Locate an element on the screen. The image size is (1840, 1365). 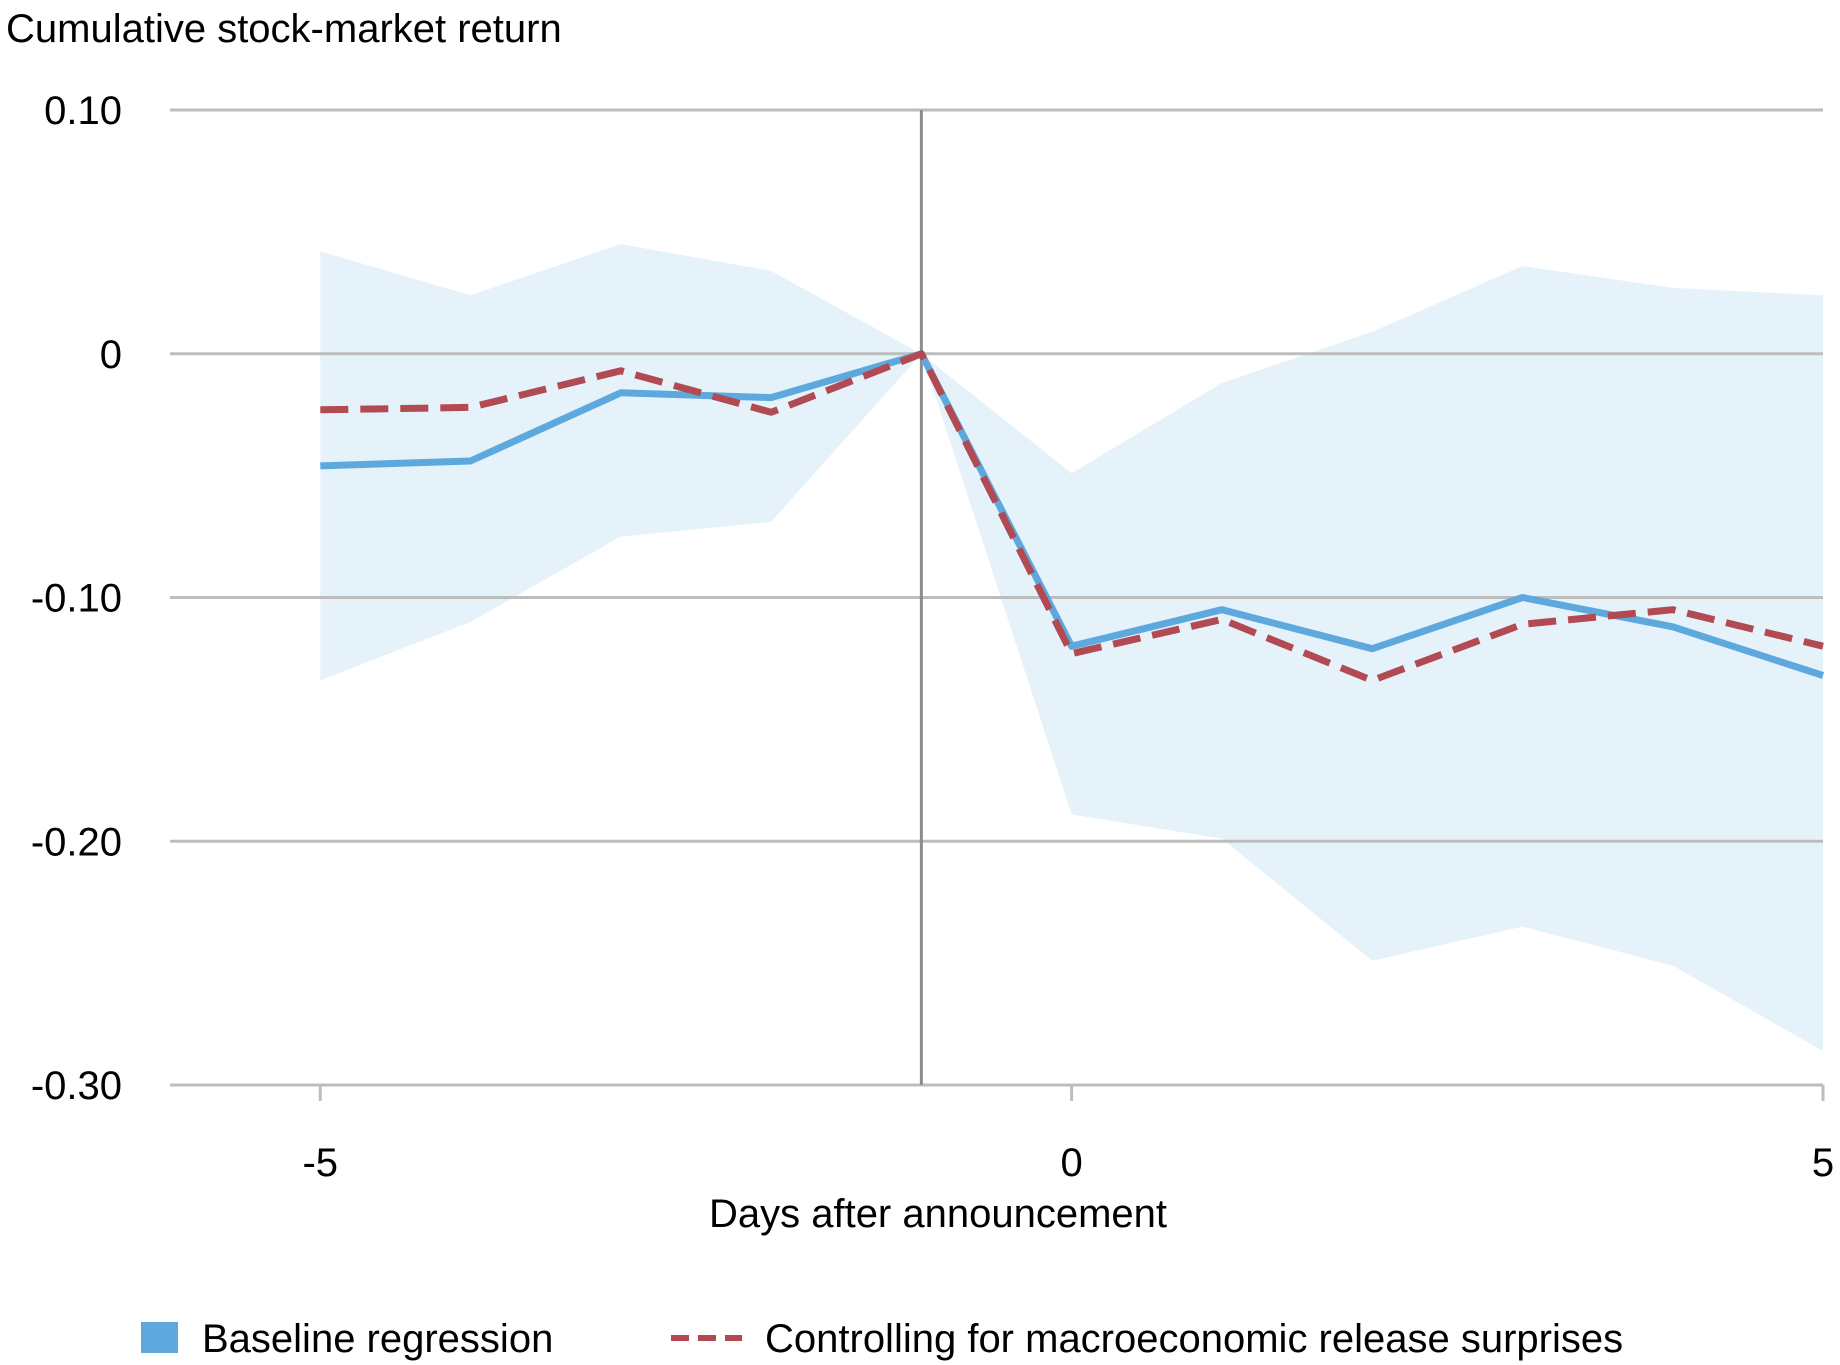
legend-label-baseline: Baseline regression is located at coordinates (377, 1339).